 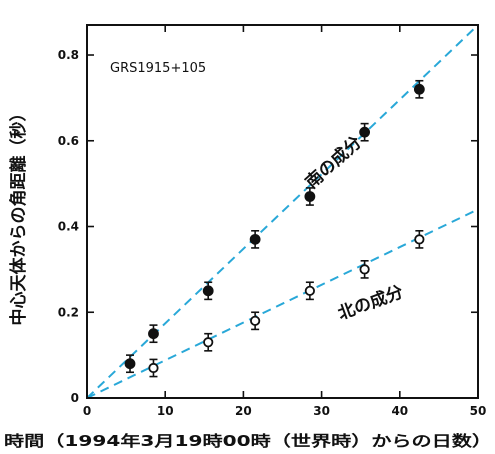 What do you see at coordinates (18, 215) in the screenshot?
I see `y-axis-label: 中心天体からの角距離（秒）` at bounding box center [18, 215].